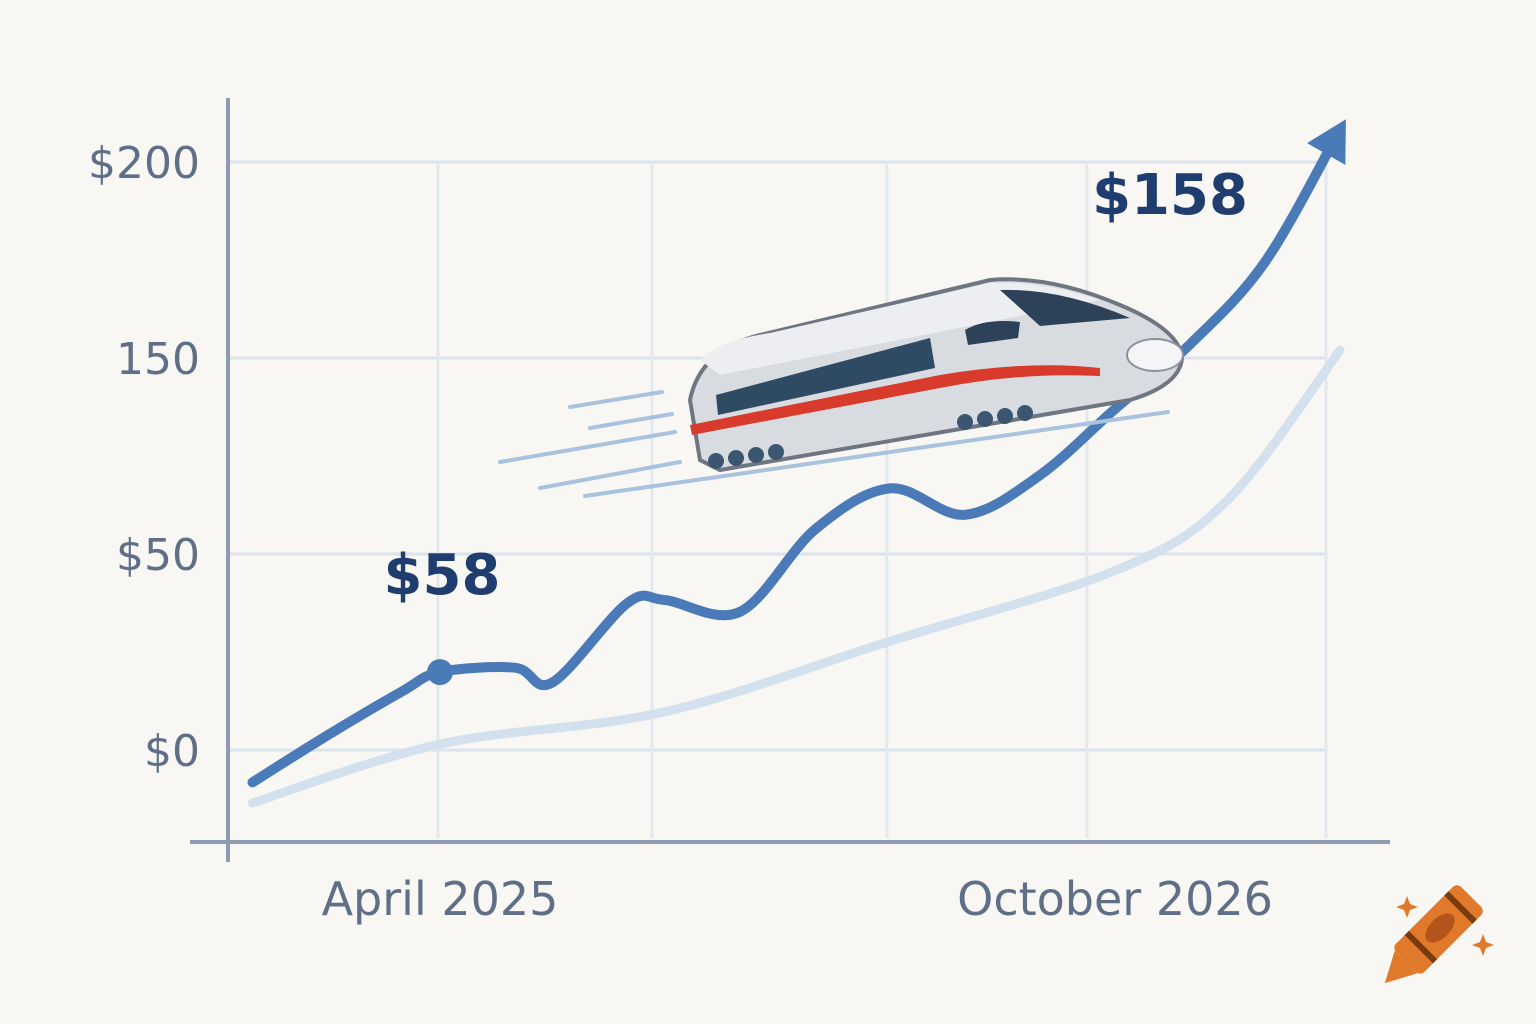 Image resolution: width=1536 pixels, height=1024 pixels. Describe the element at coordinates (1115, 899) in the screenshot. I see `x-tick-label: October 2026` at that location.